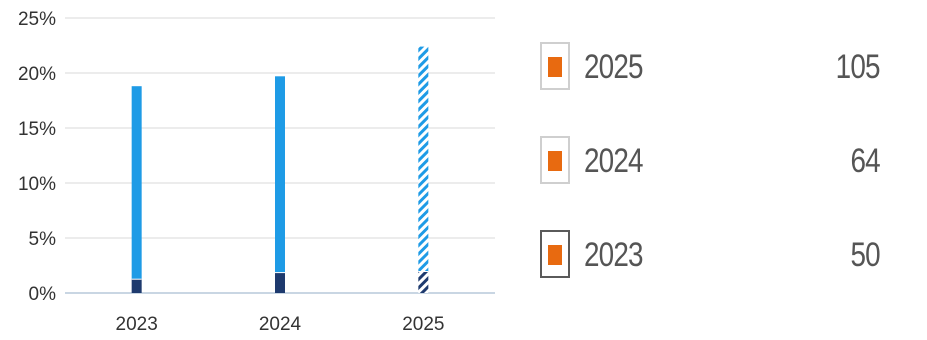 Image resolution: width=927 pixels, height=340 pixels. What do you see at coordinates (858, 67) in the screenshot?
I see `legend-value: 105` at bounding box center [858, 67].